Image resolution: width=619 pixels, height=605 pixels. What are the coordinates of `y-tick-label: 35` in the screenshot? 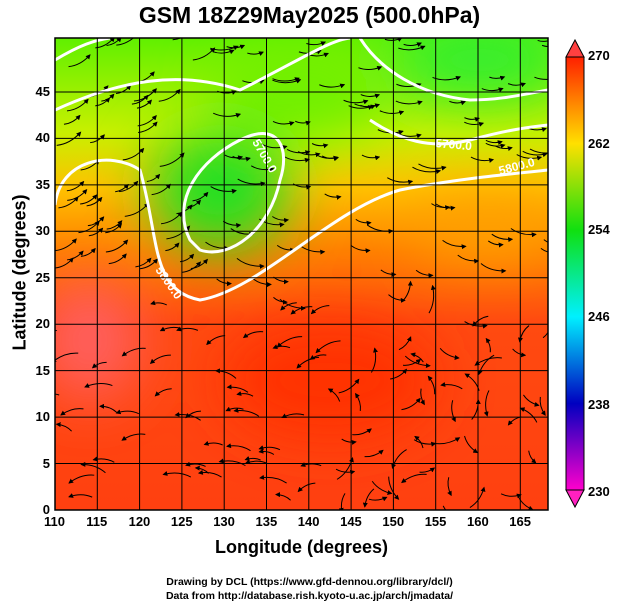 It's located at (42, 184).